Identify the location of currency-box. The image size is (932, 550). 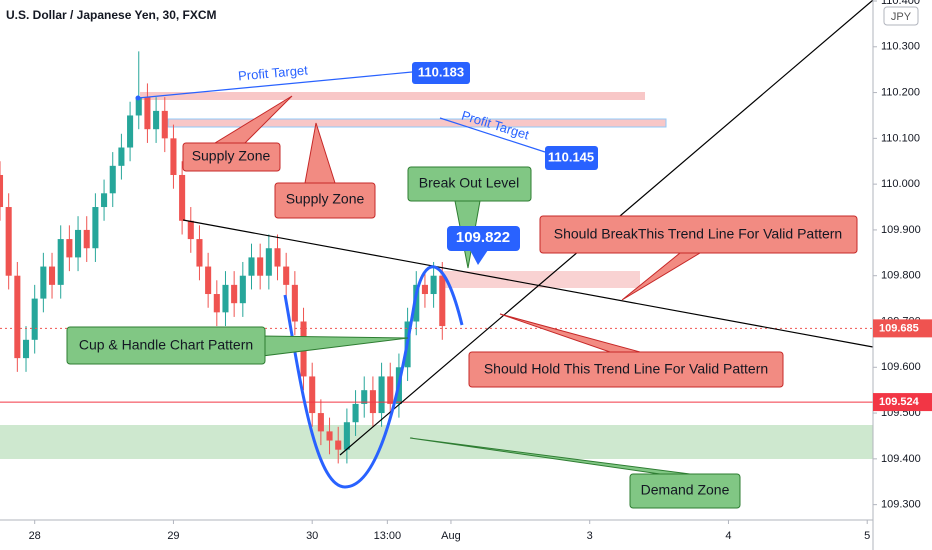
(901, 16).